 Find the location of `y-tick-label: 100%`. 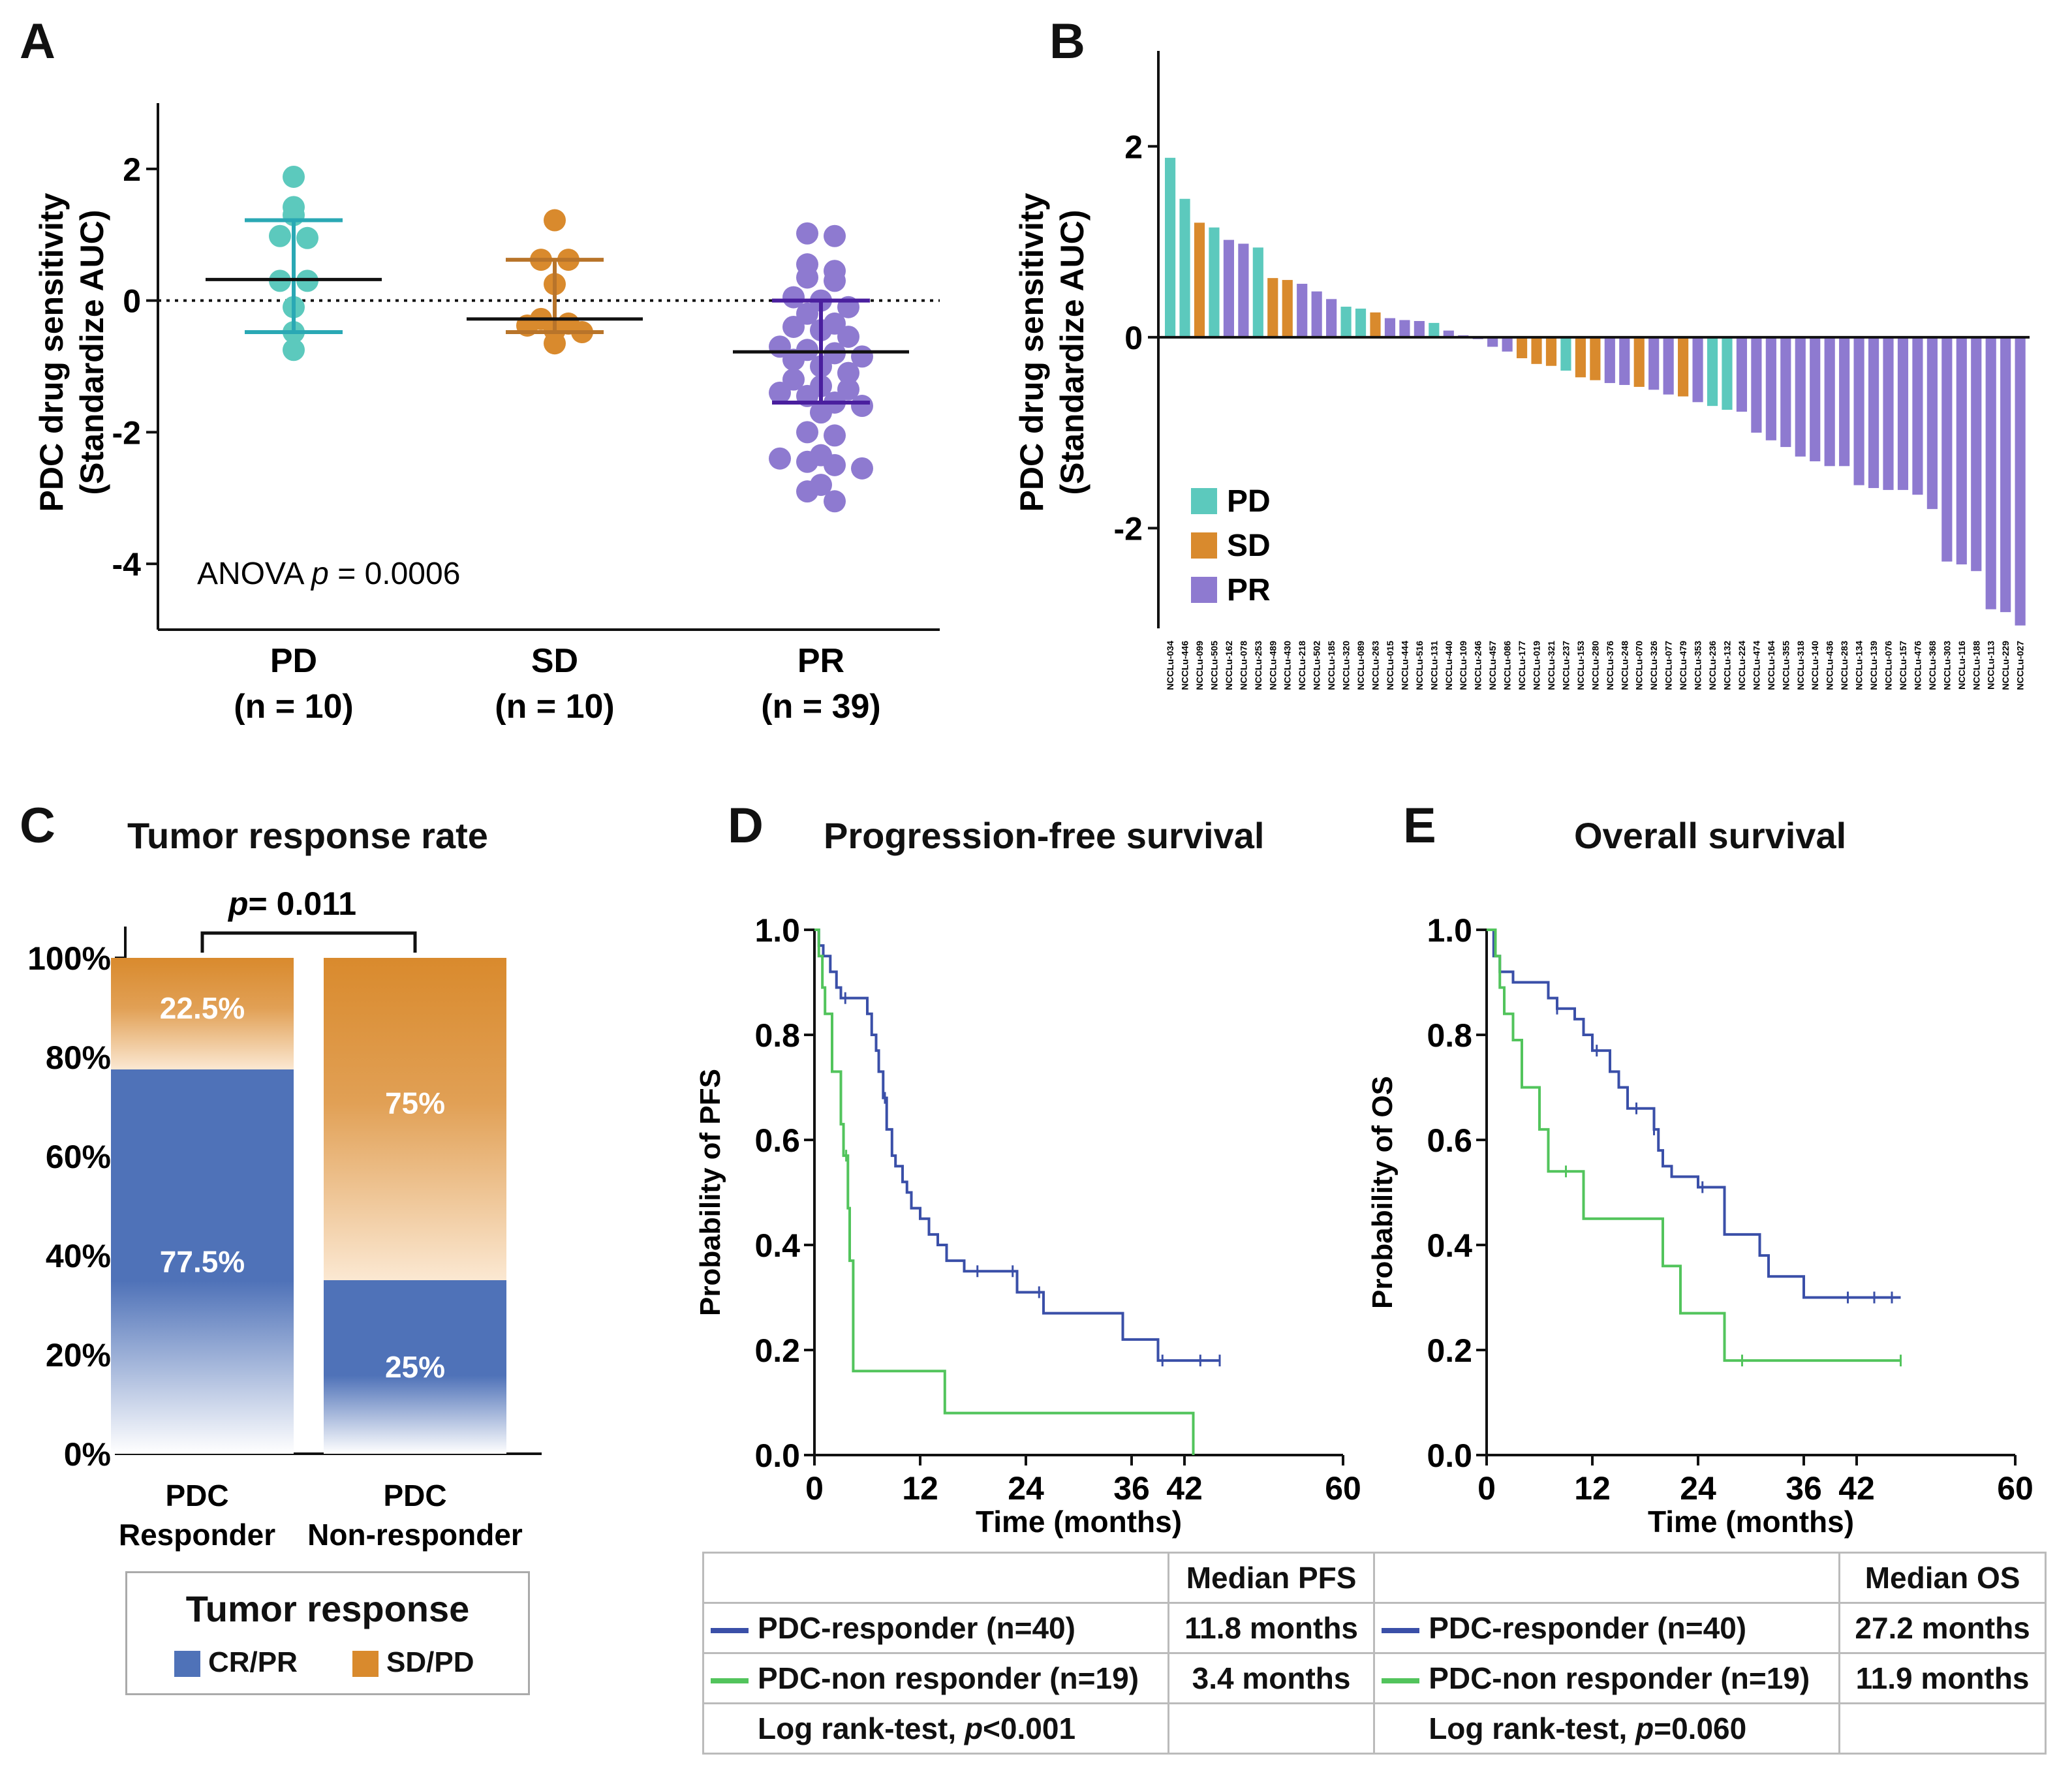

y-tick-label: 100% is located at coordinates (69, 959).